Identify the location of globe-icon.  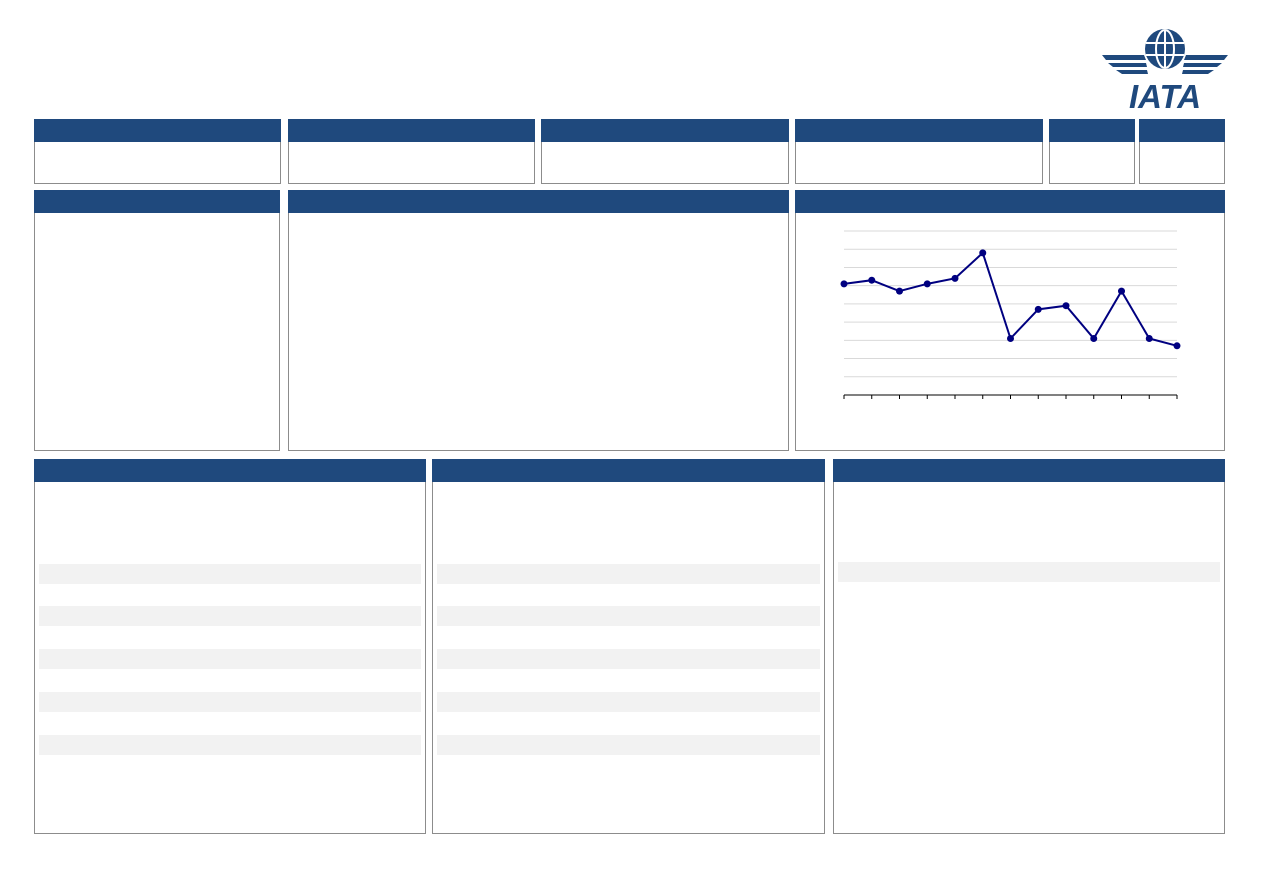
(1165, 49).